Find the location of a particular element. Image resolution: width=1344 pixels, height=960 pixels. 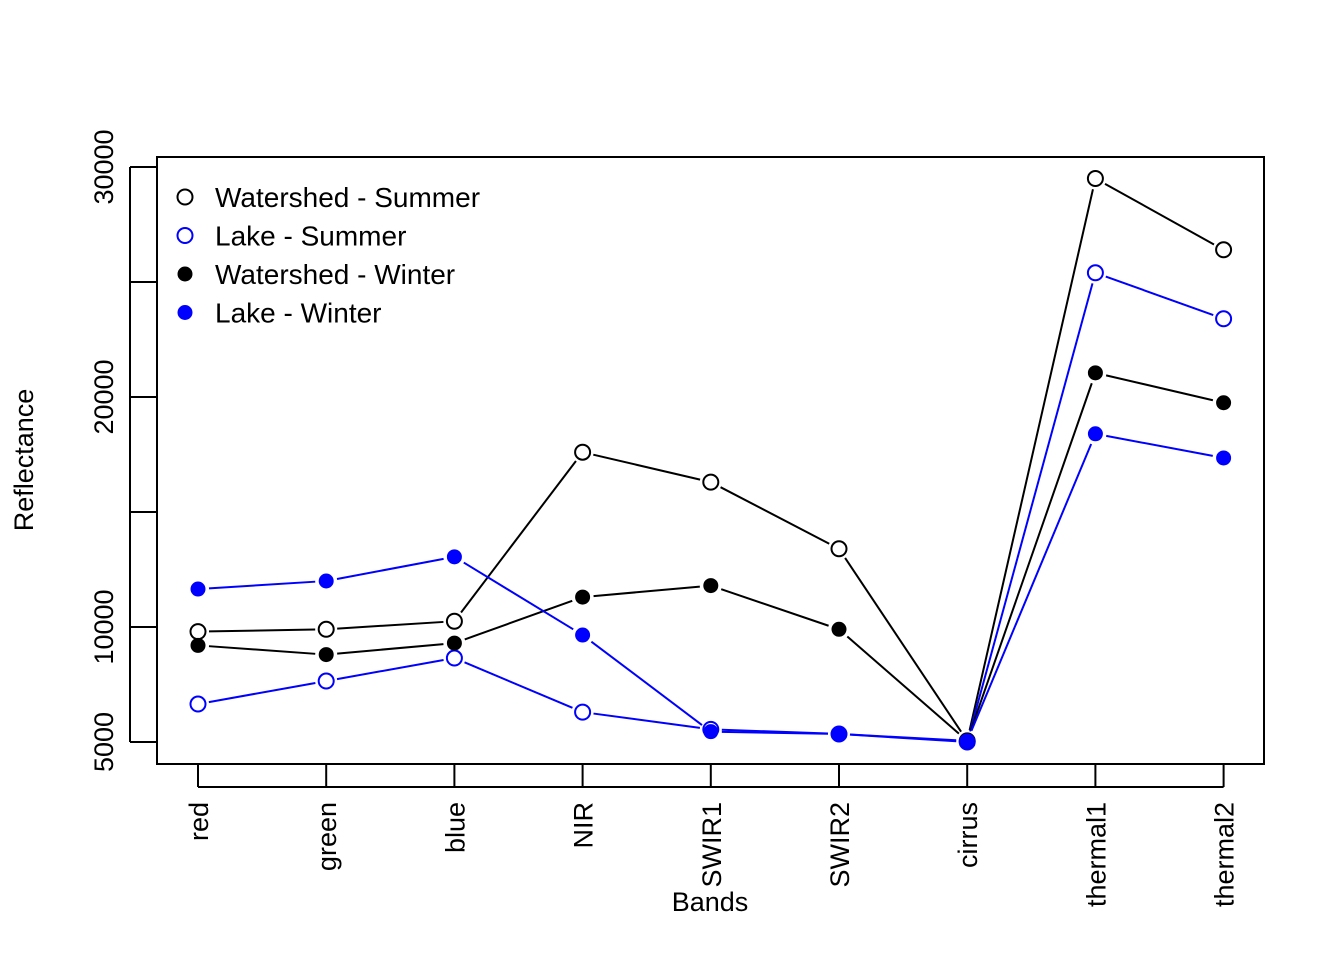

x-tick-label-thermal2: thermal2 is located at coordinates (1225, 854).